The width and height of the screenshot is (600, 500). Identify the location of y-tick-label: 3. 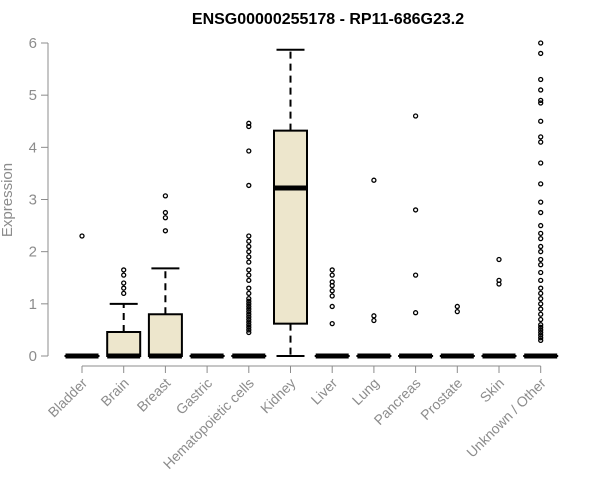
(33, 200).